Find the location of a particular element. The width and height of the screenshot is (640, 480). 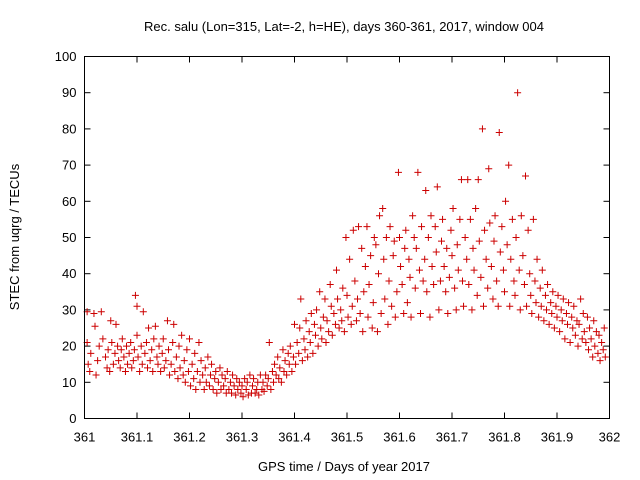

y-tick-label: 0 is located at coordinates (72, 418).